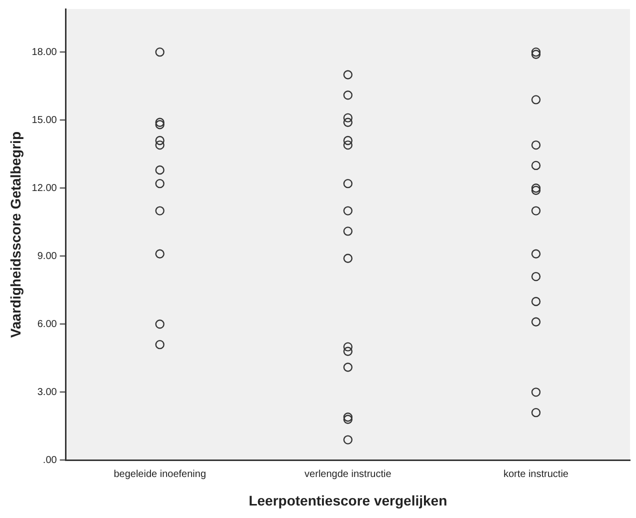 The width and height of the screenshot is (636, 518). What do you see at coordinates (47, 256) in the screenshot?
I see `y-tick-label: 9.00` at bounding box center [47, 256].